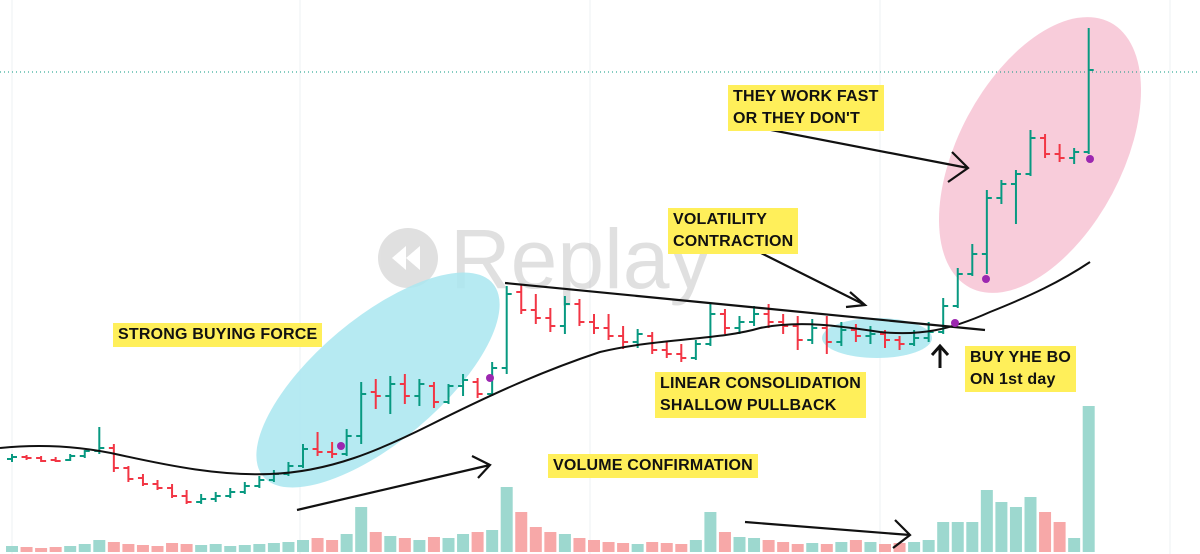 The height and width of the screenshot is (554, 1200). What do you see at coordinates (797, 118) in the screenshot?
I see `annotation-line: OR THEY DON'T` at bounding box center [797, 118].